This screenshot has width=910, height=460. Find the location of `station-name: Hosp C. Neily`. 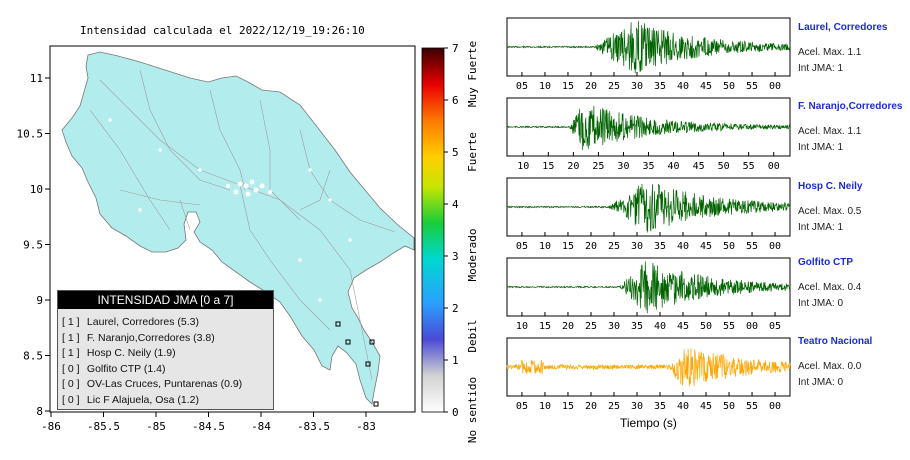

station-name: Hosp C. Neily is located at coordinates (830, 186).